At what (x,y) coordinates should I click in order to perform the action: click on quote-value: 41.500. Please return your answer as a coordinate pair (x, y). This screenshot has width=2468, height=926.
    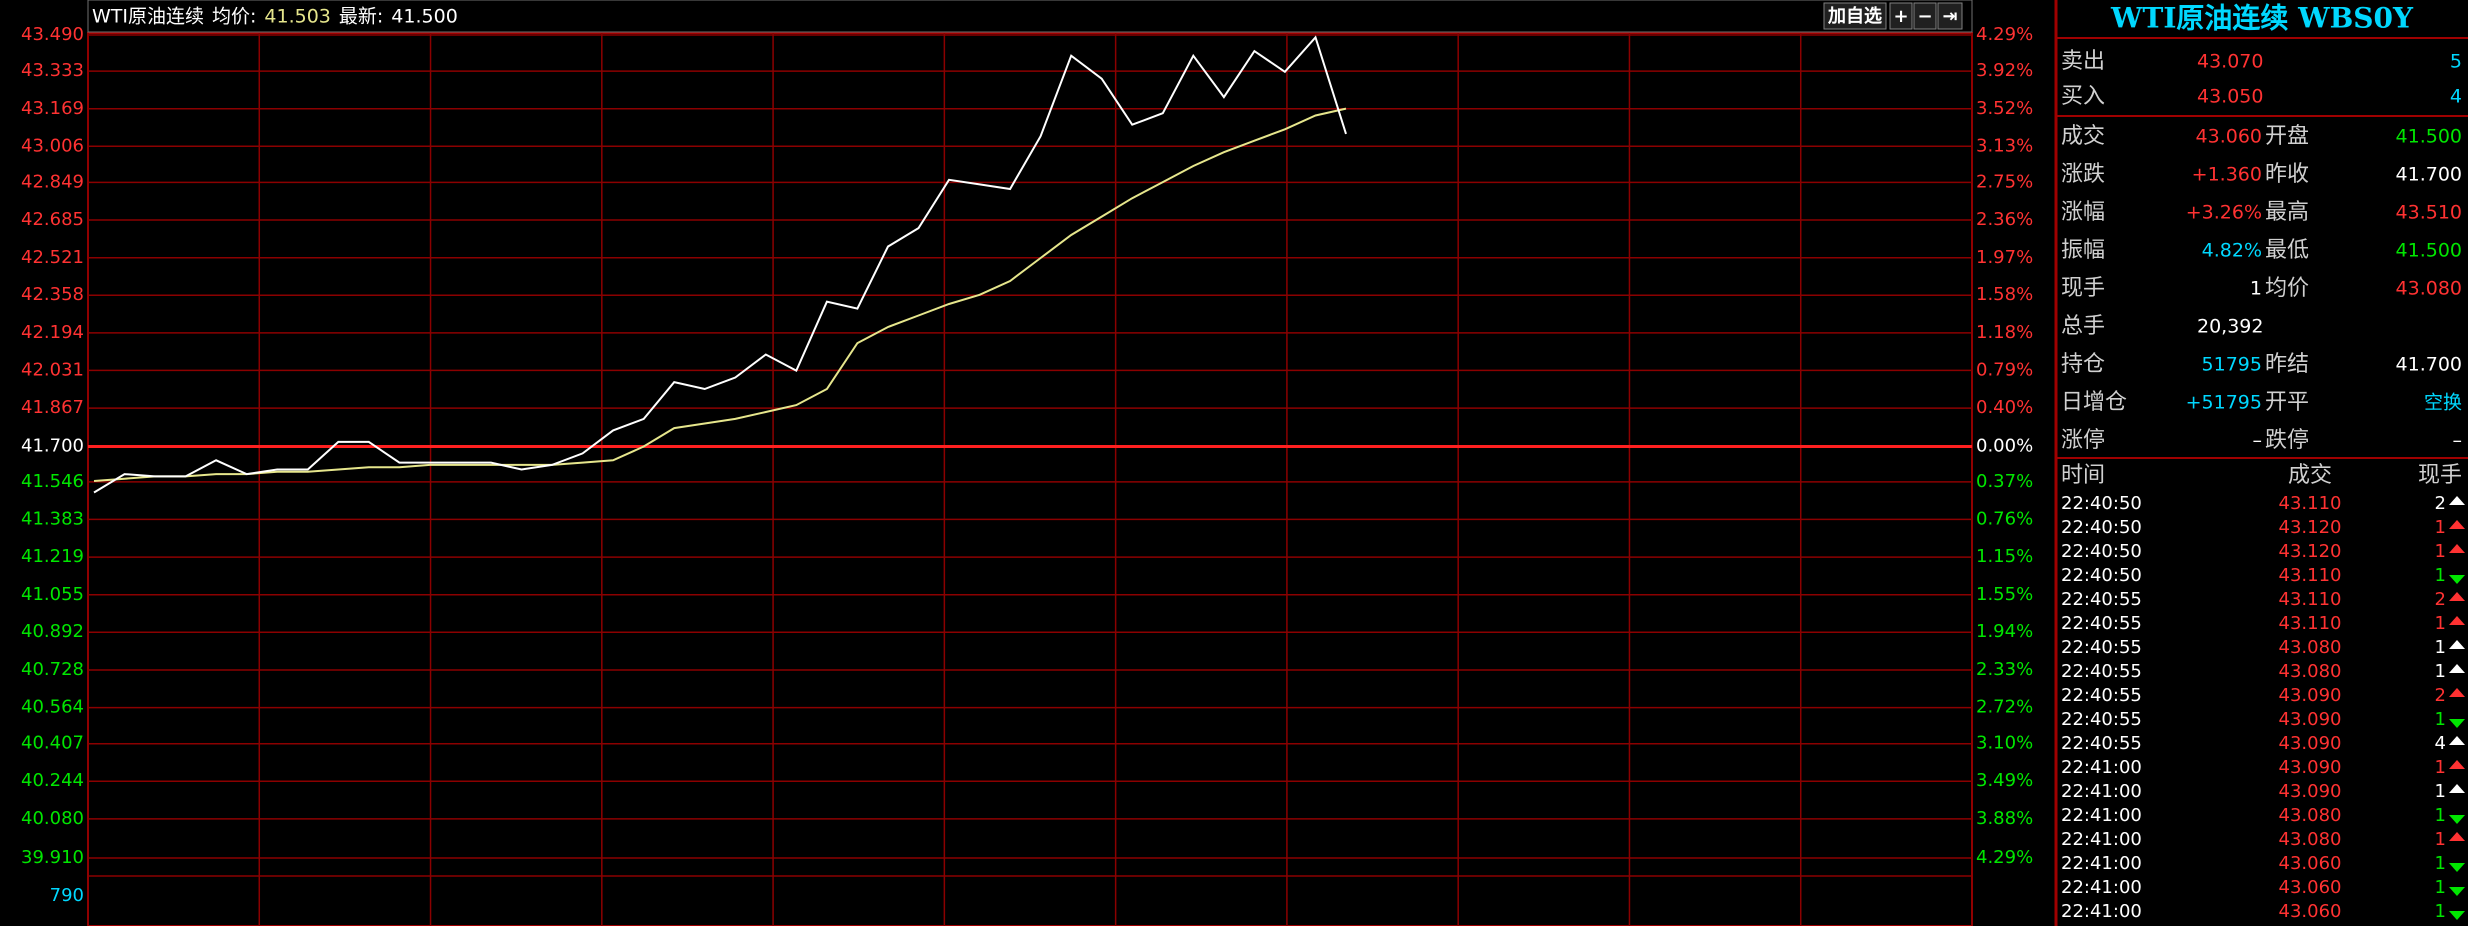
    Looking at the image, I should click on (2429, 137).